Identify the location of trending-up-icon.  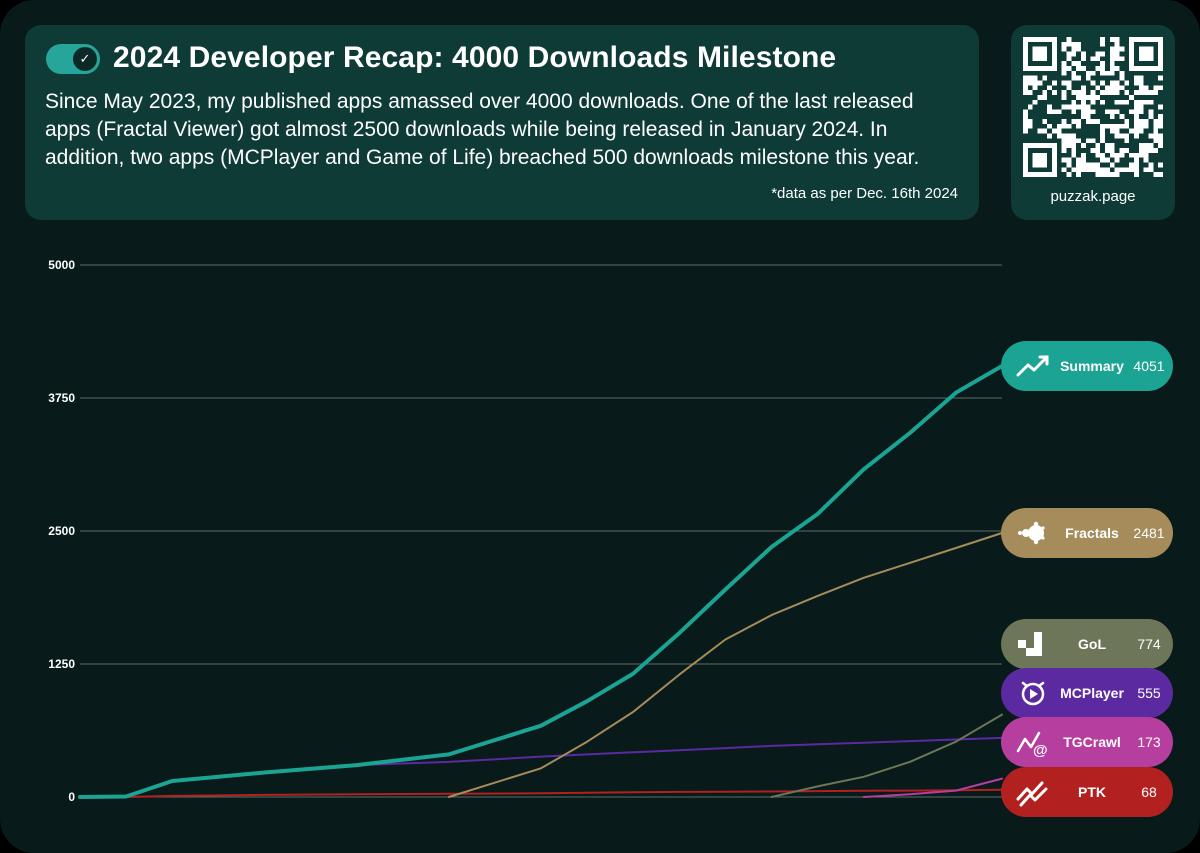
(1032, 366).